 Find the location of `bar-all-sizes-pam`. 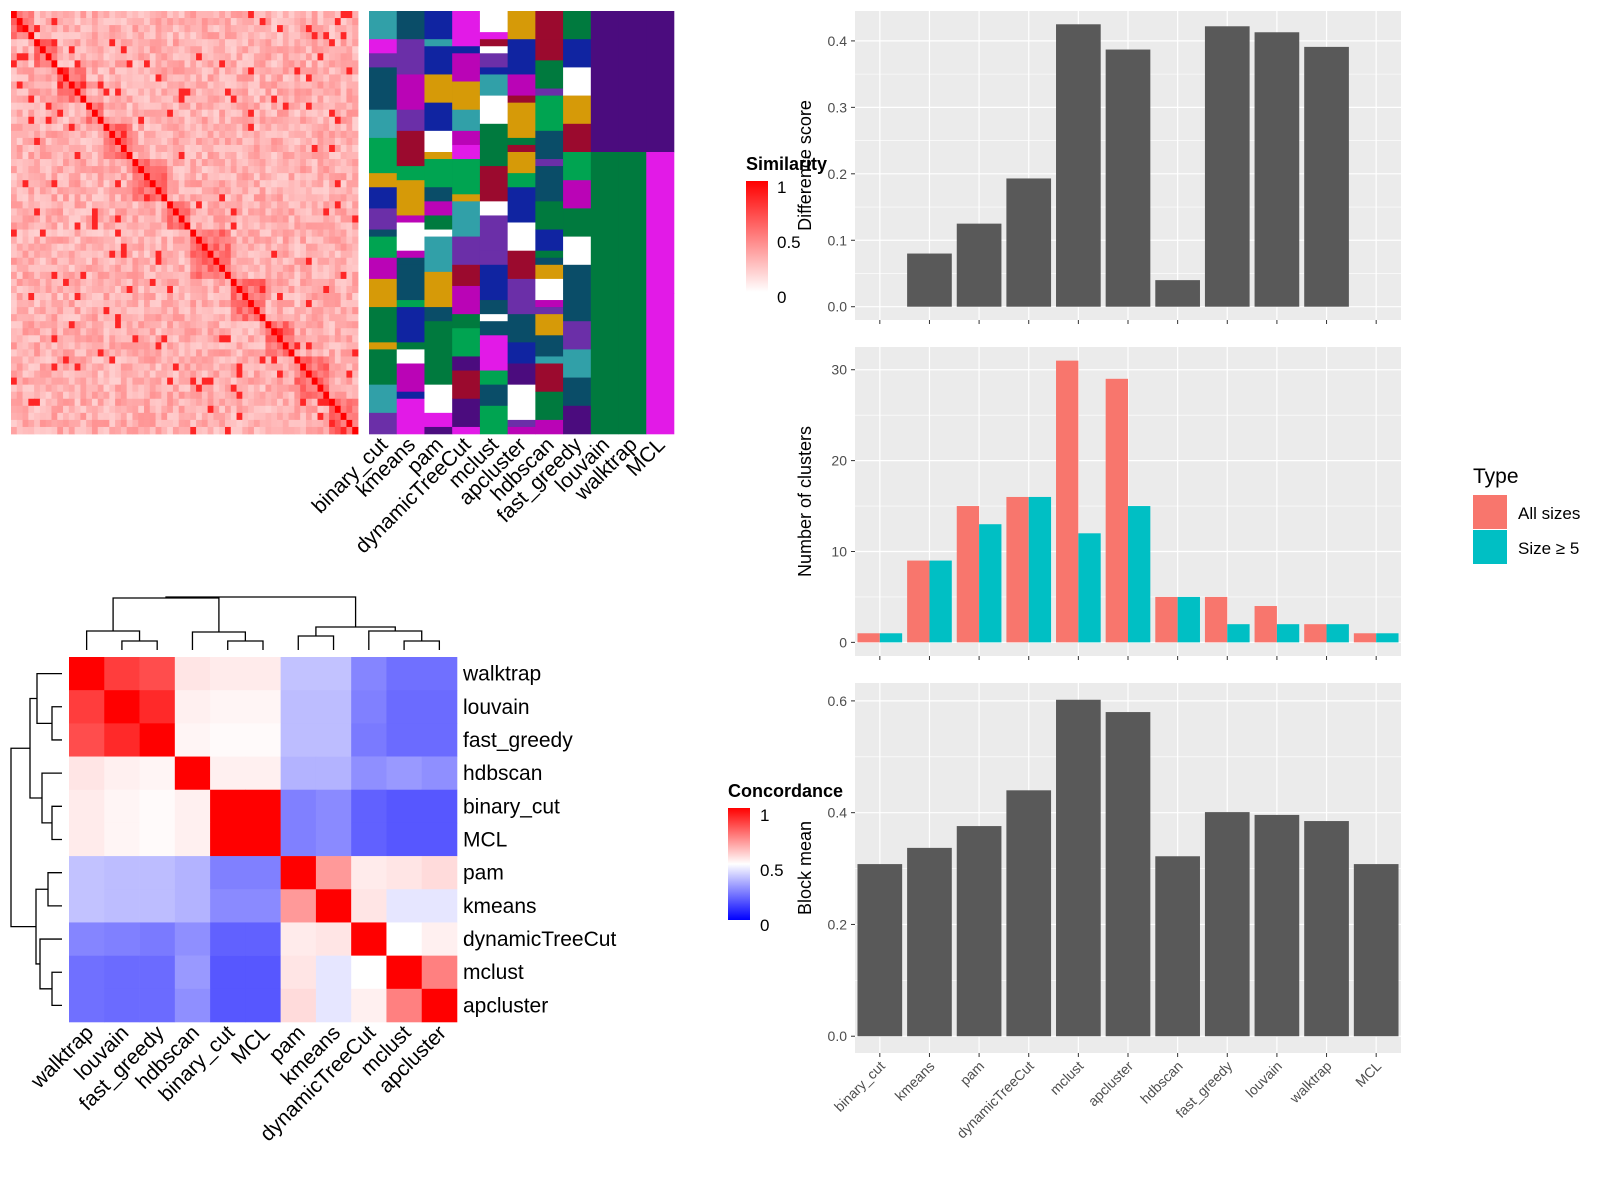

bar-all-sizes-pam is located at coordinates (968, 574).